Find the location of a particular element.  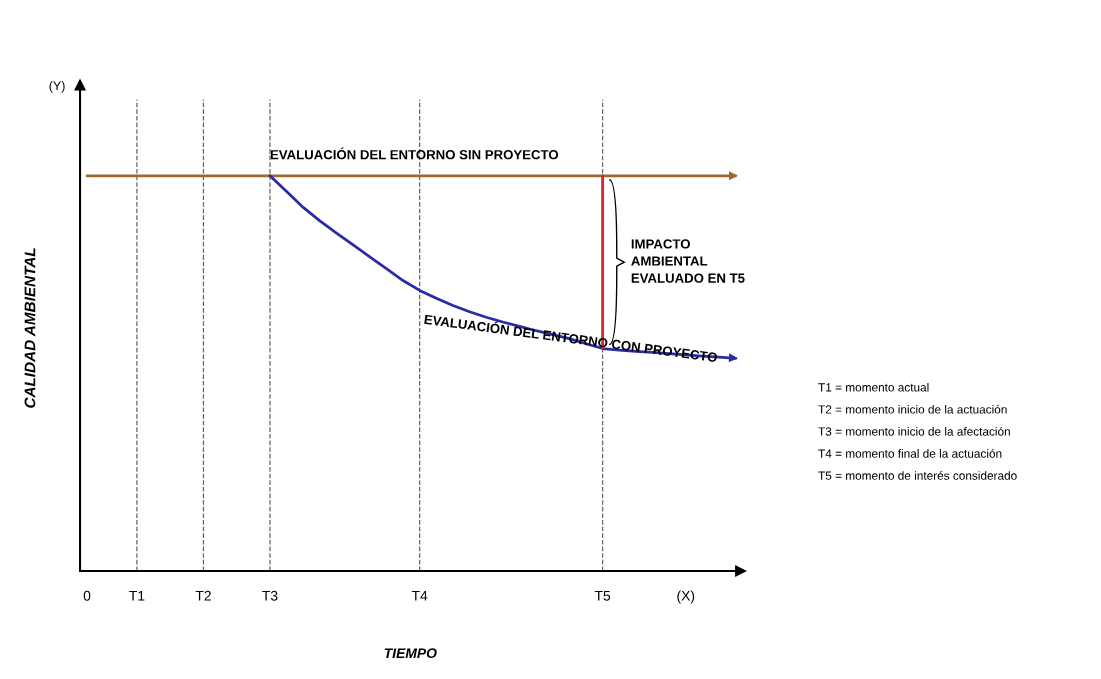

text: T3 = momento inicio de la afectación is located at coordinates (914, 431).